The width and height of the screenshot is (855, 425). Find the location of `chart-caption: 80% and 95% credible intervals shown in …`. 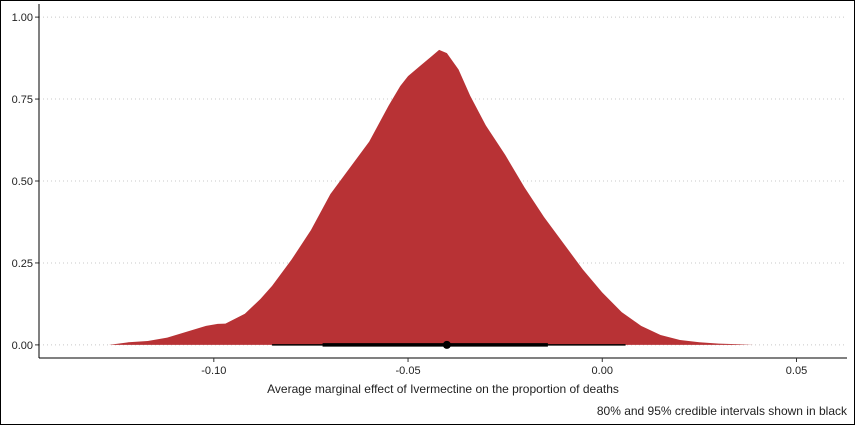

chart-caption: 80% and 95% credible intervals shown in … is located at coordinates (722, 411).